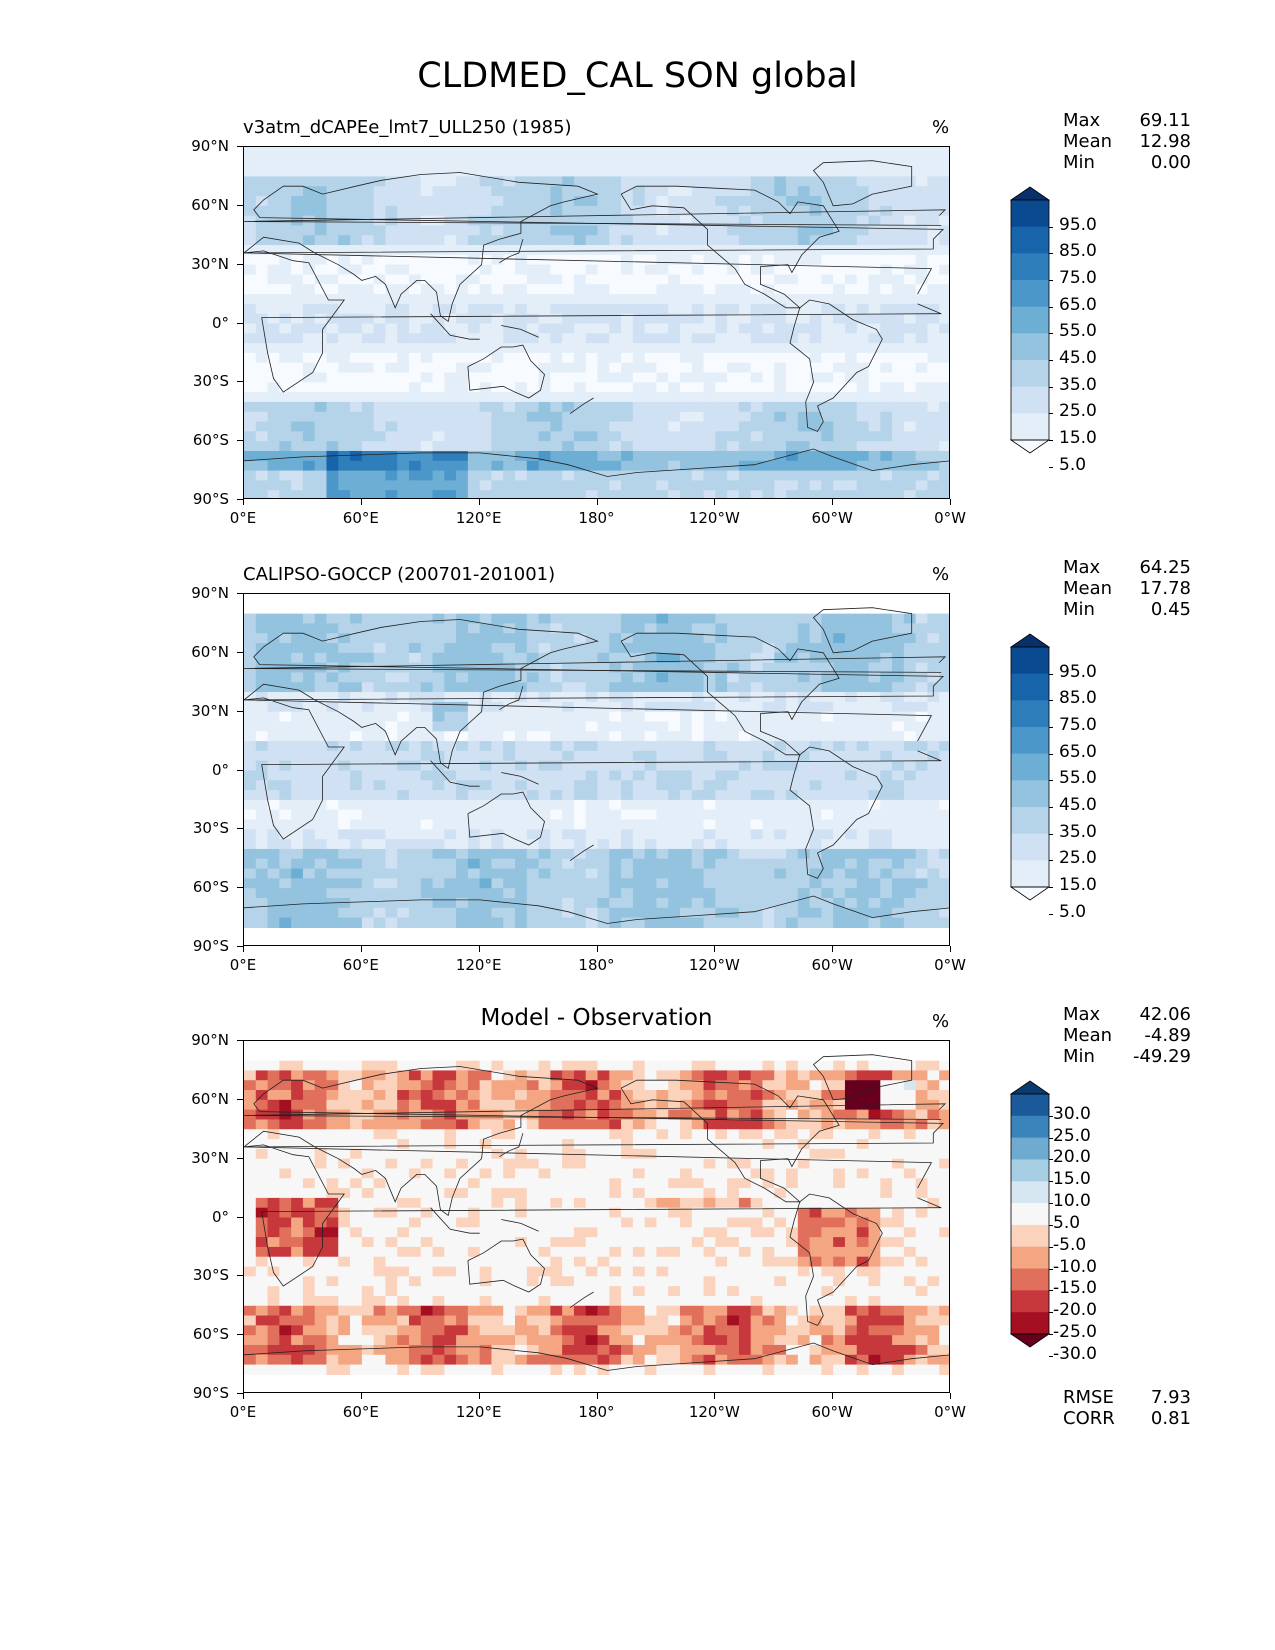 The width and height of the screenshot is (1275, 1650). Describe the element at coordinates (714, 965) in the screenshot. I see `lon-tick-label: 120°W` at that location.